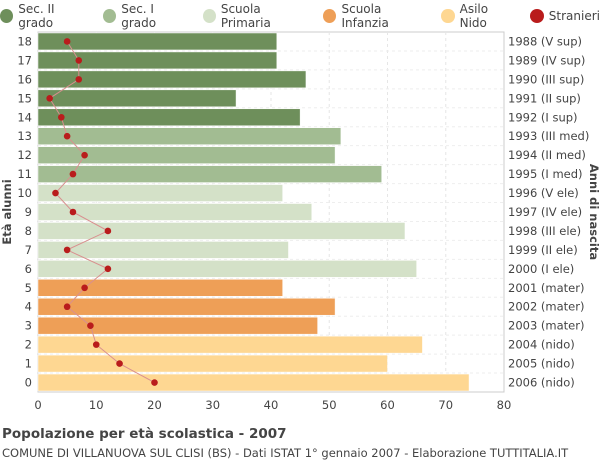 The width and height of the screenshot is (600, 460). What do you see at coordinates (212, 405) in the screenshot?
I see `x-tick-30: 30` at bounding box center [212, 405].